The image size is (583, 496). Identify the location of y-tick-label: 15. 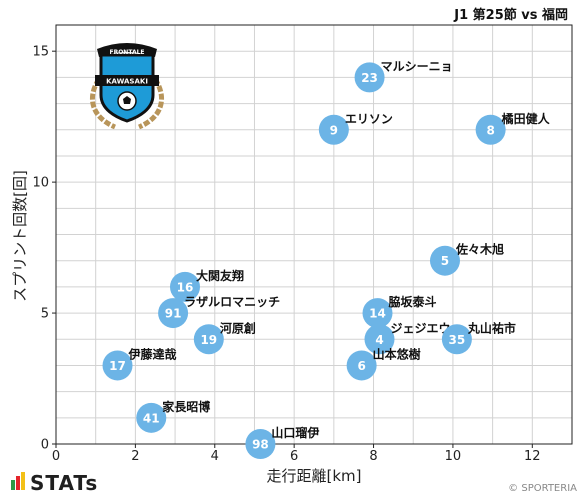
(40, 52).